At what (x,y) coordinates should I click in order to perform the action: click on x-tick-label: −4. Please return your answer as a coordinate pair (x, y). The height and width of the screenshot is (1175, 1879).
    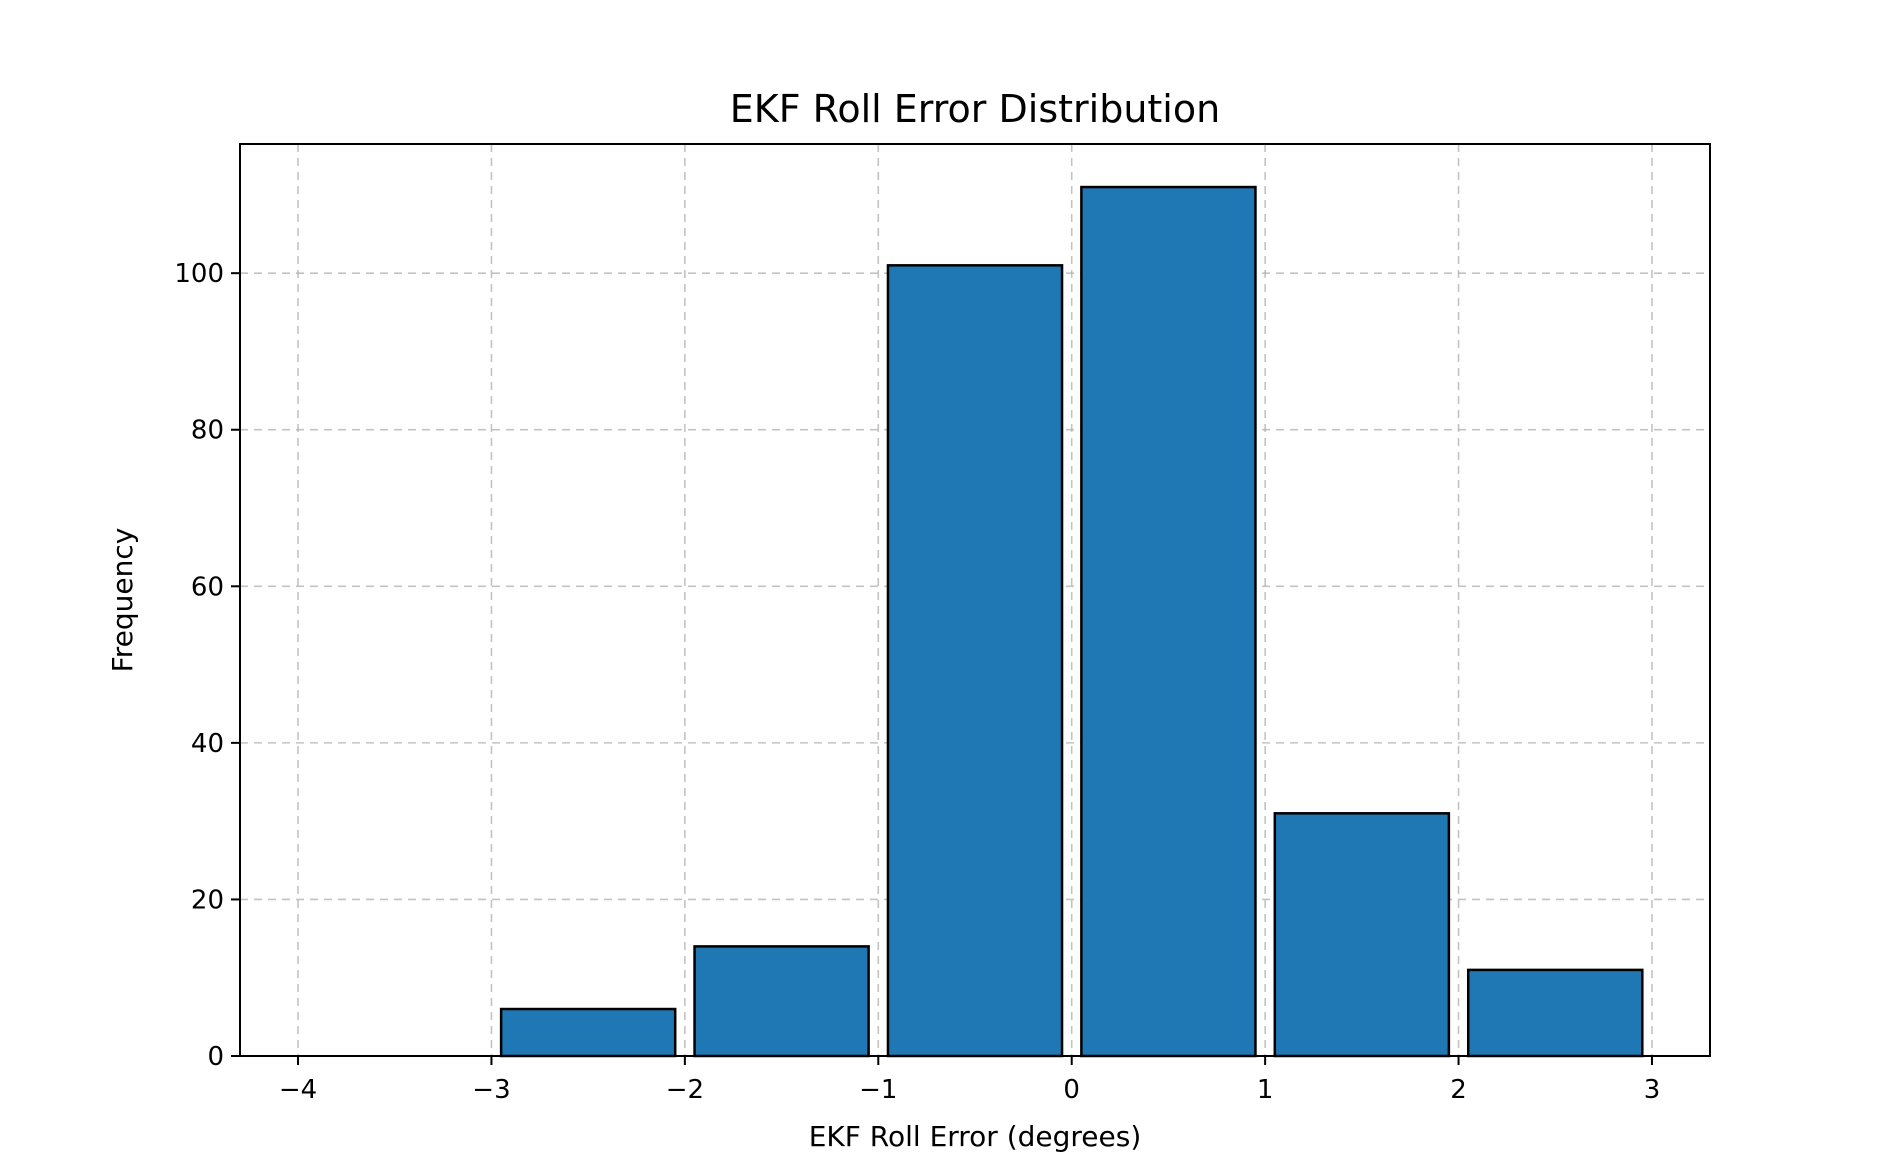
    Looking at the image, I should click on (298, 1090).